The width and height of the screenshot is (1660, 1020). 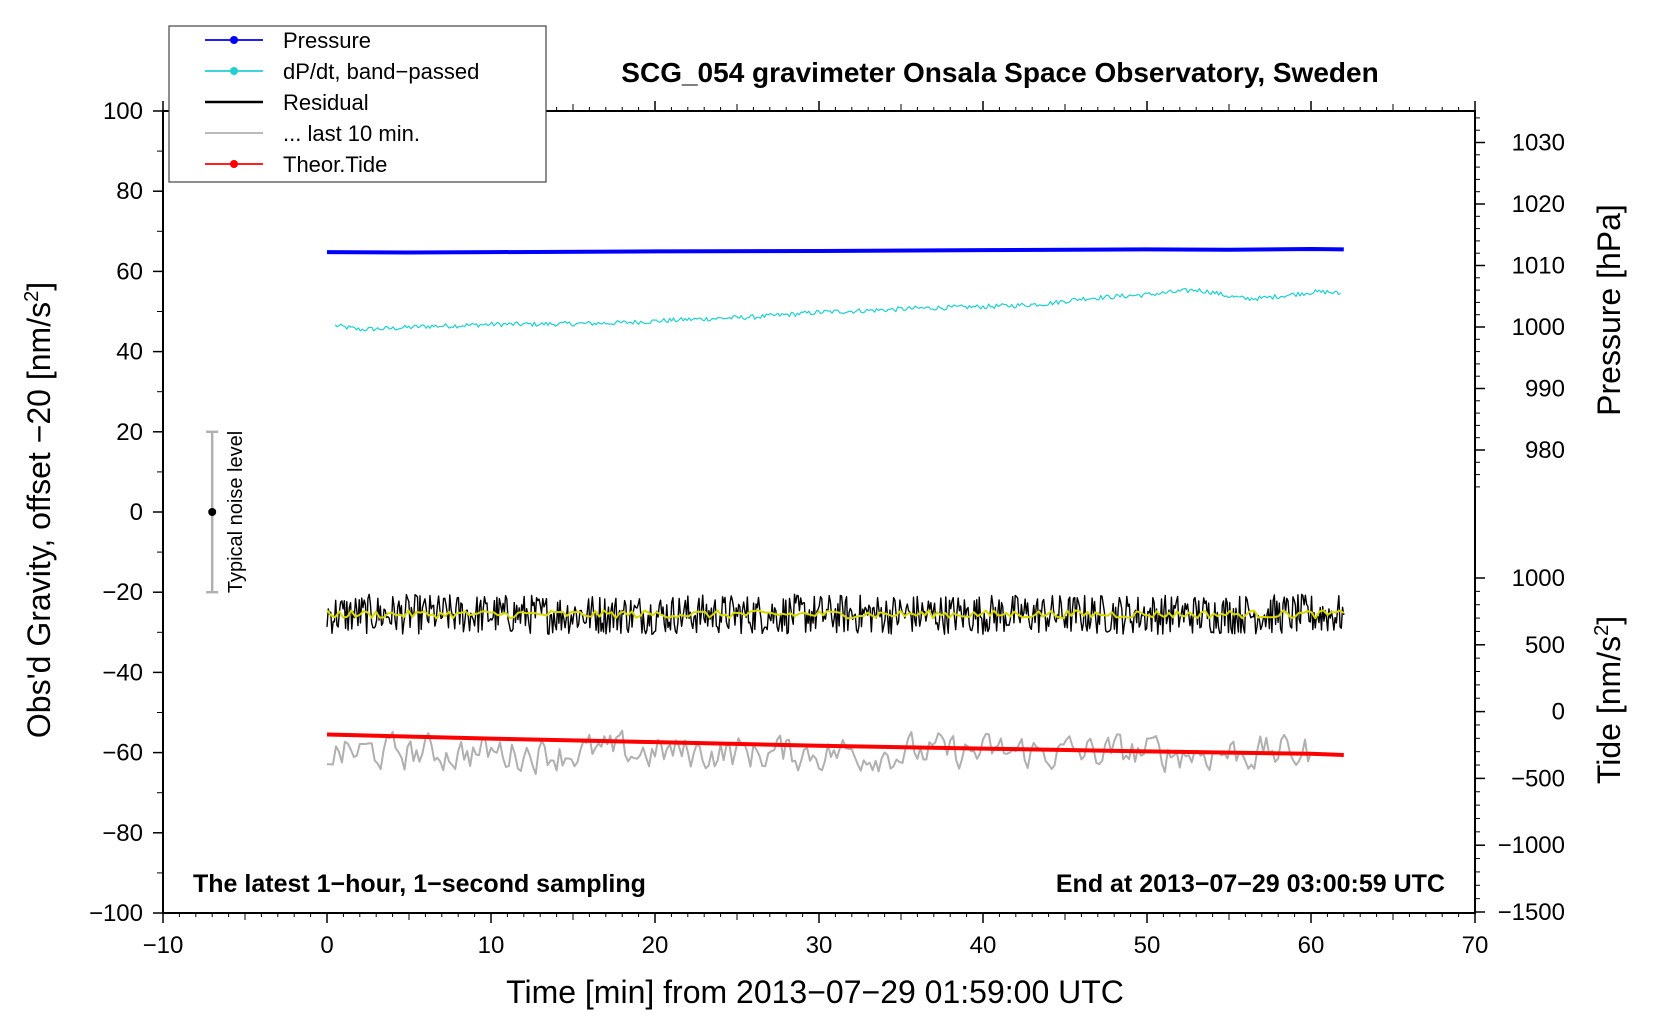 I want to click on legend-box, so click(x=357, y=104).